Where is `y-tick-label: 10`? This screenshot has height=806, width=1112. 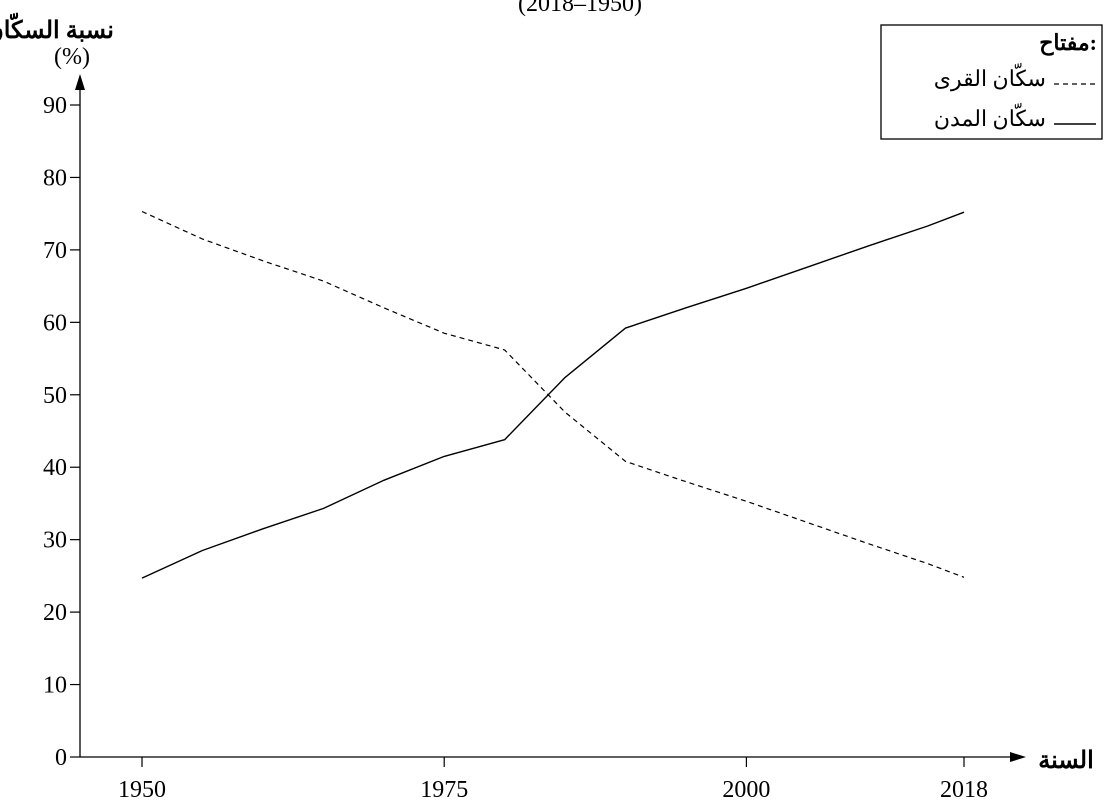
y-tick-label: 10 is located at coordinates (55, 686).